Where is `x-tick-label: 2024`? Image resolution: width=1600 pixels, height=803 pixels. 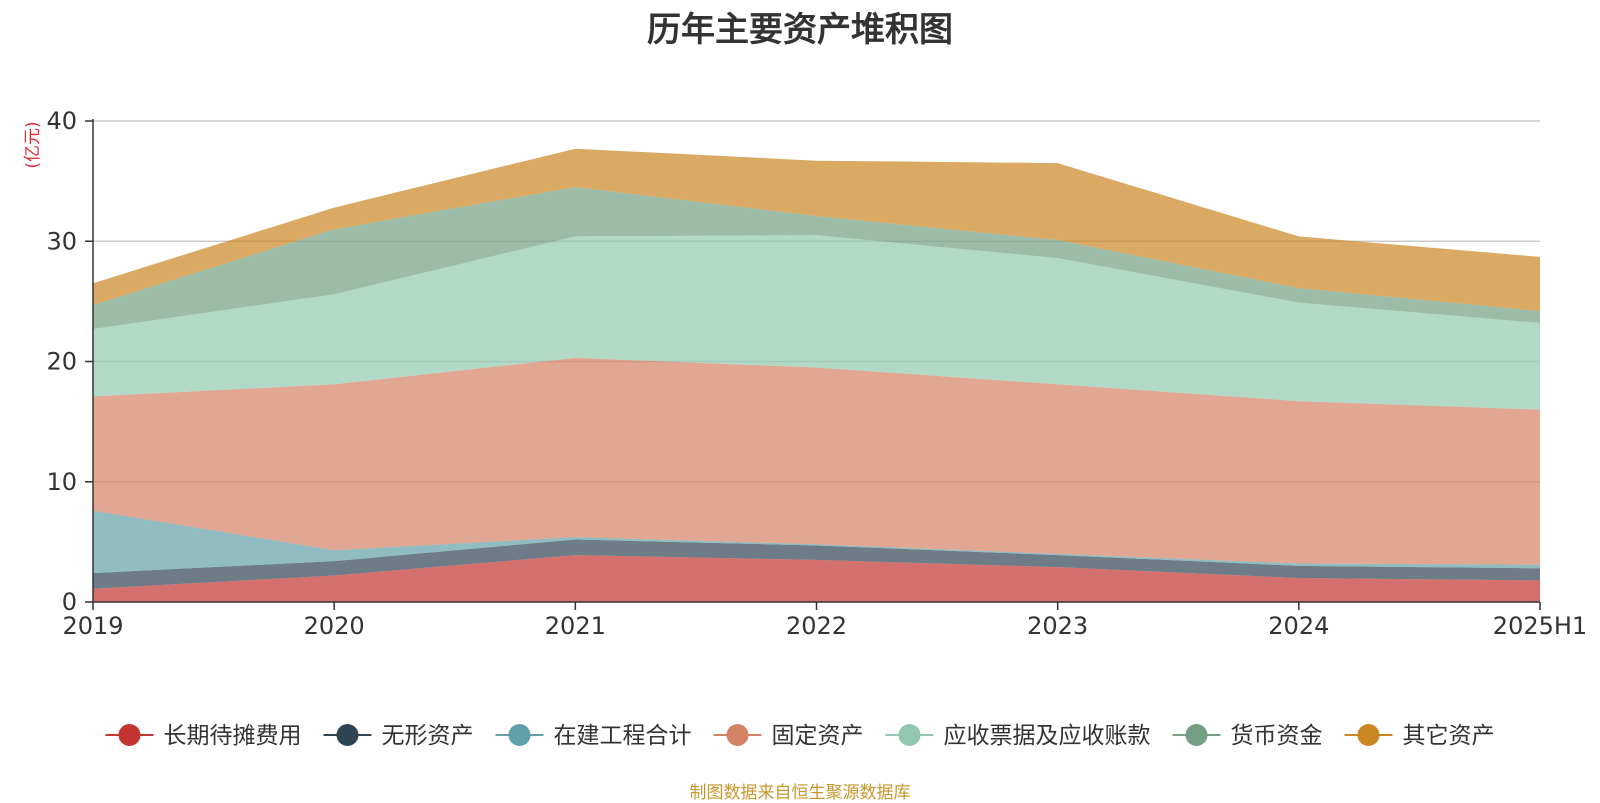
x-tick-label: 2024 is located at coordinates (1298, 626).